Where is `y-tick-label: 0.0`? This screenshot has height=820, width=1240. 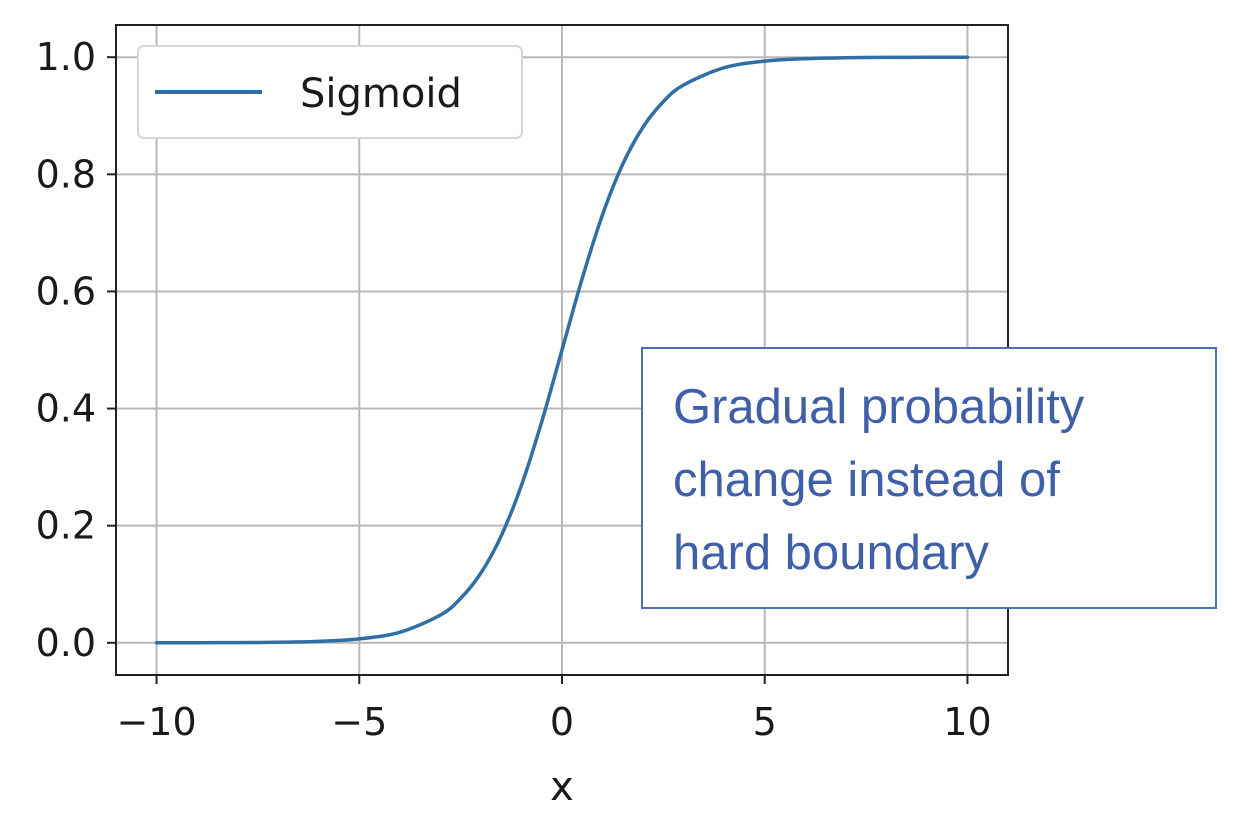 y-tick-label: 0.0 is located at coordinates (66, 643).